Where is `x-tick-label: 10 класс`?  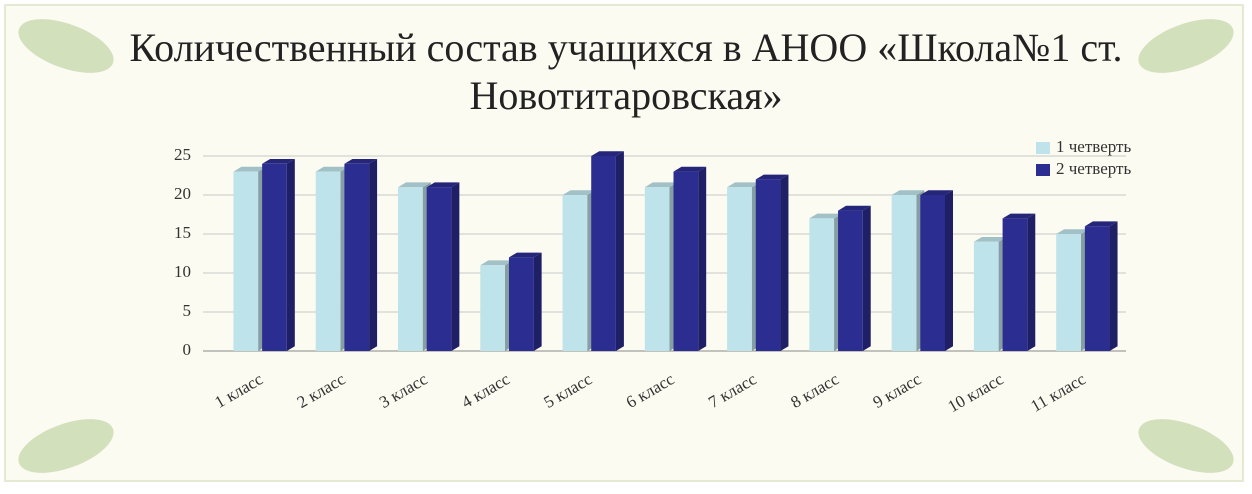
x-tick-label: 10 класс is located at coordinates (976, 392).